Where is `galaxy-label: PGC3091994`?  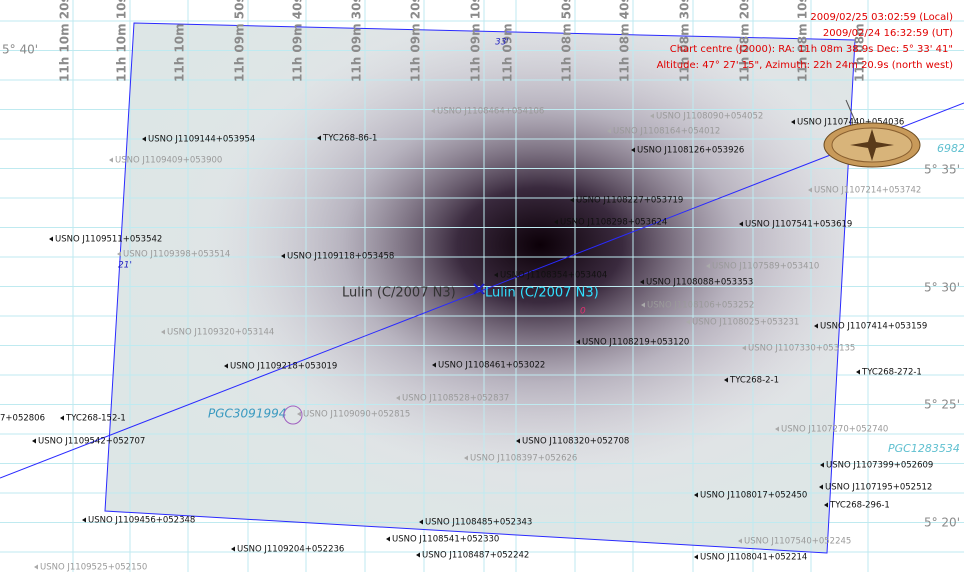
galaxy-label: PGC3091994 is located at coordinates (247, 414).